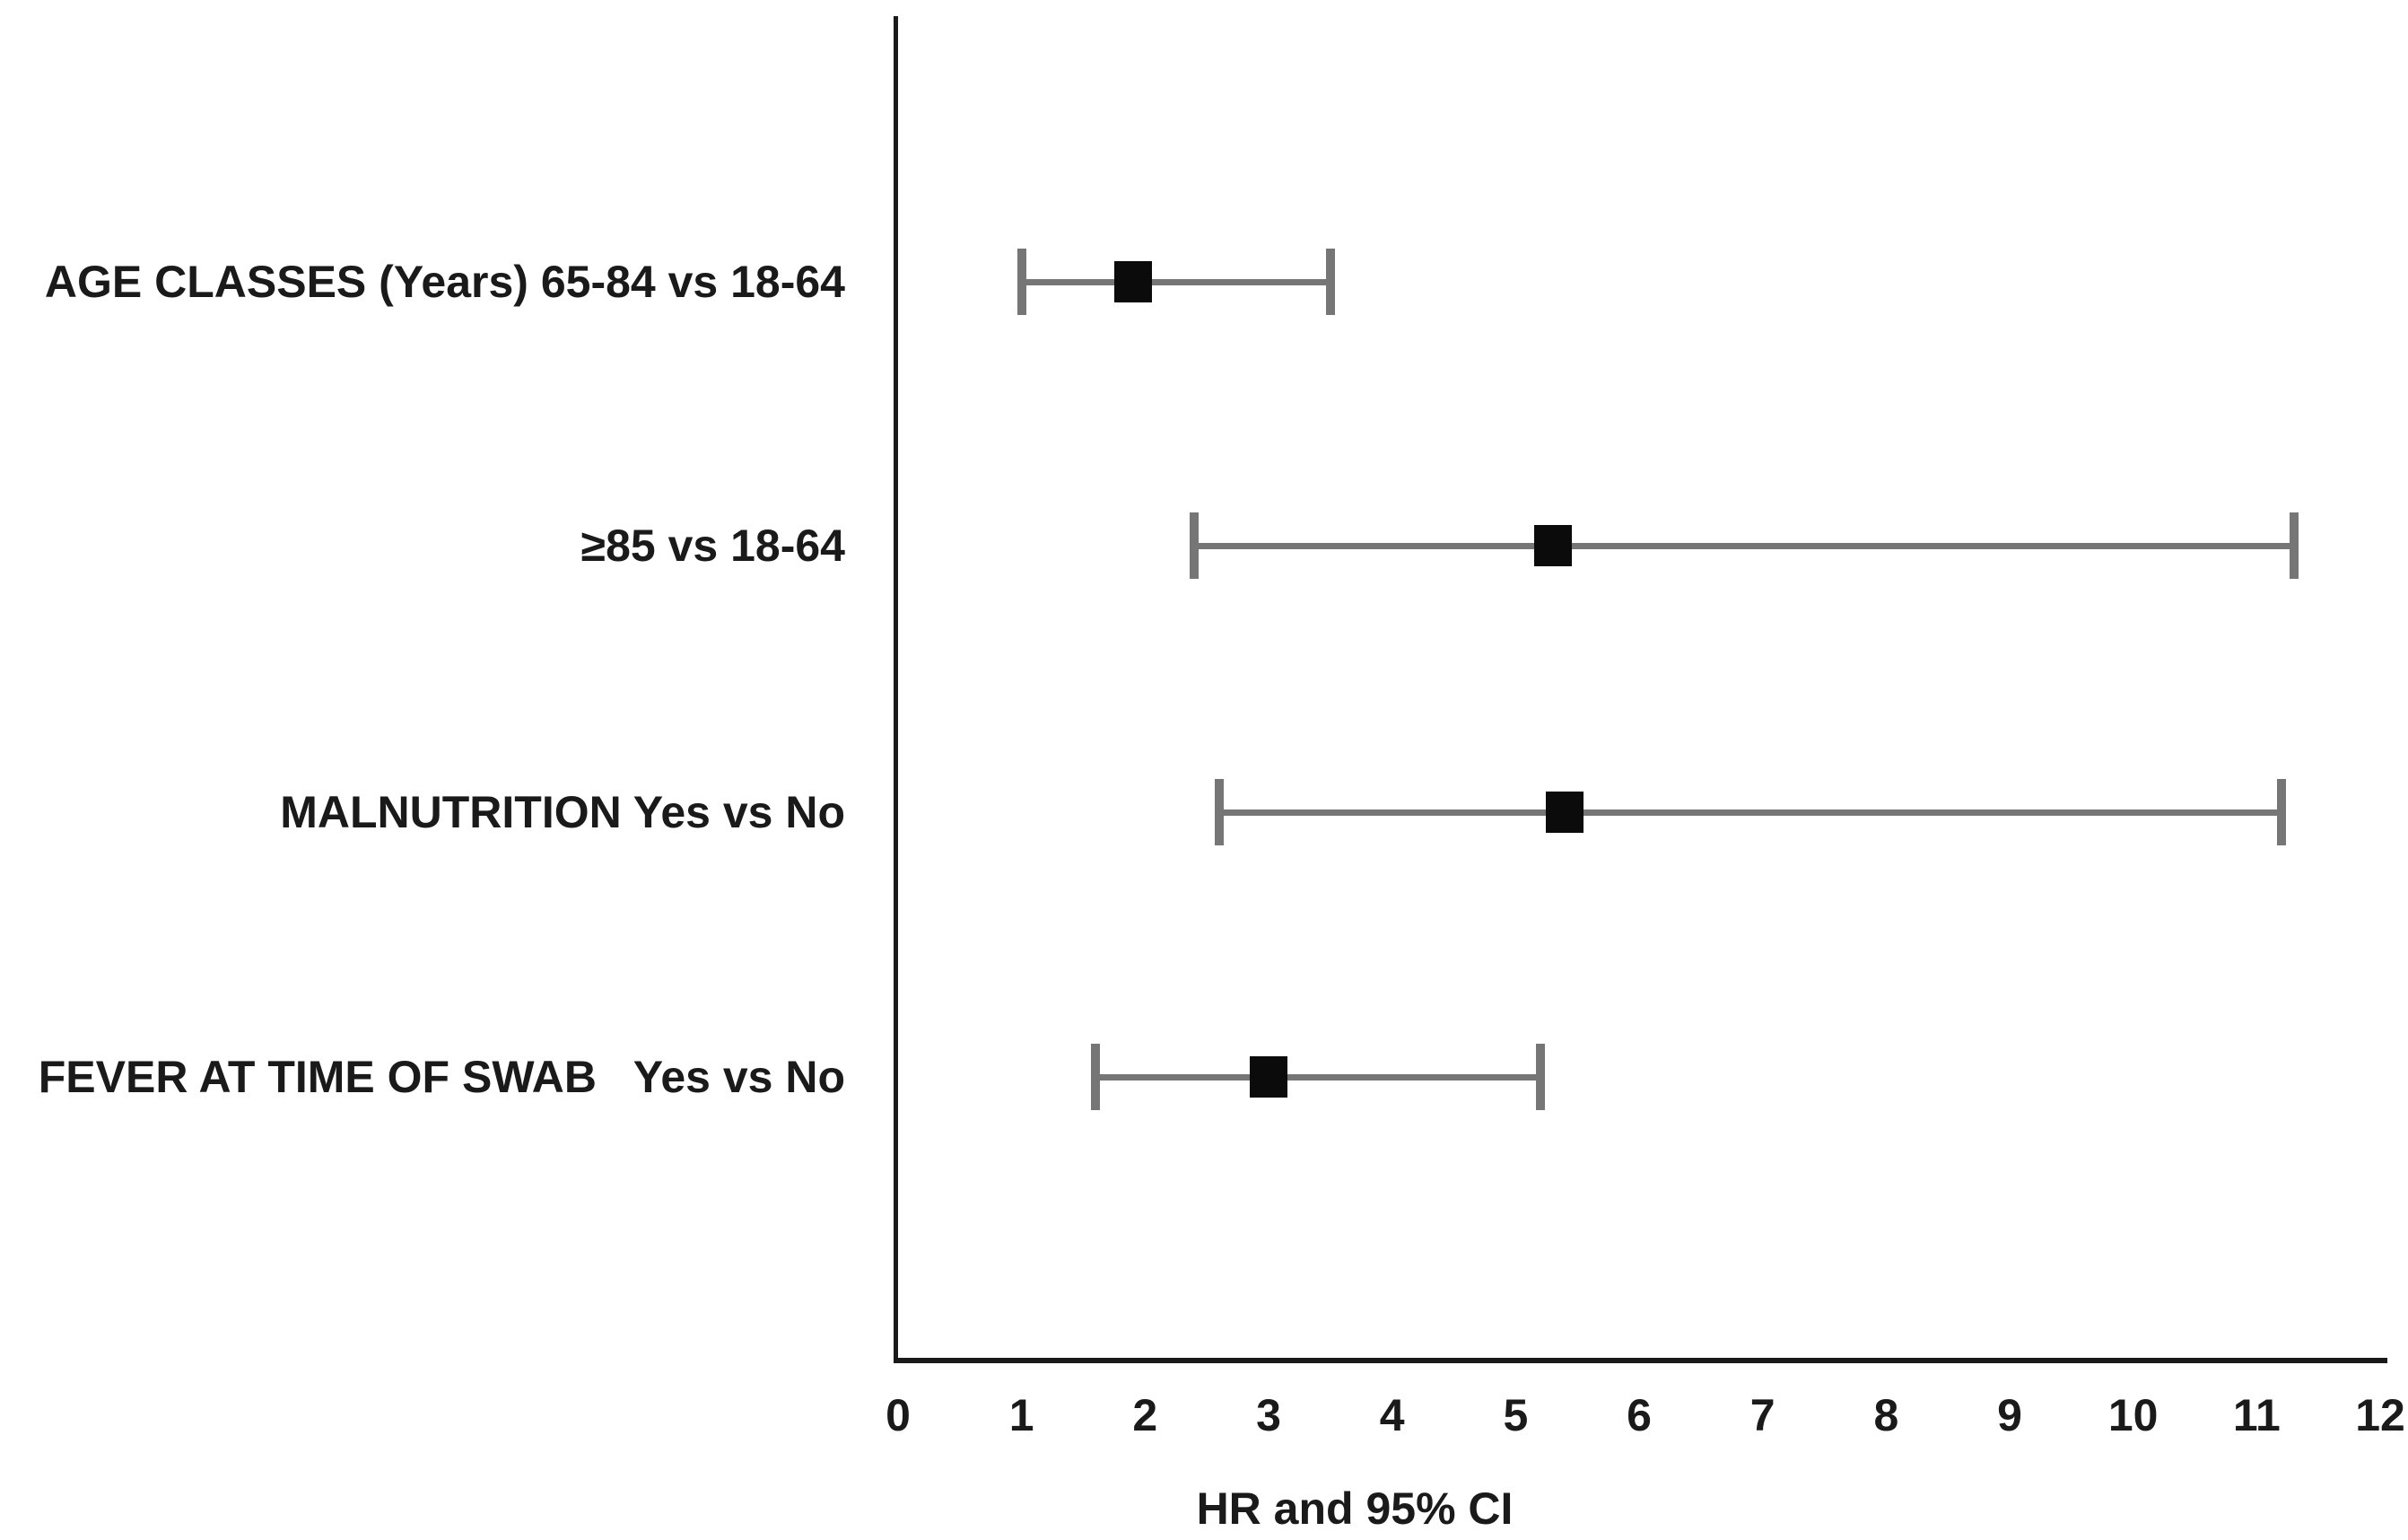  I want to click on x-tick-label: 2, so click(1145, 1415).